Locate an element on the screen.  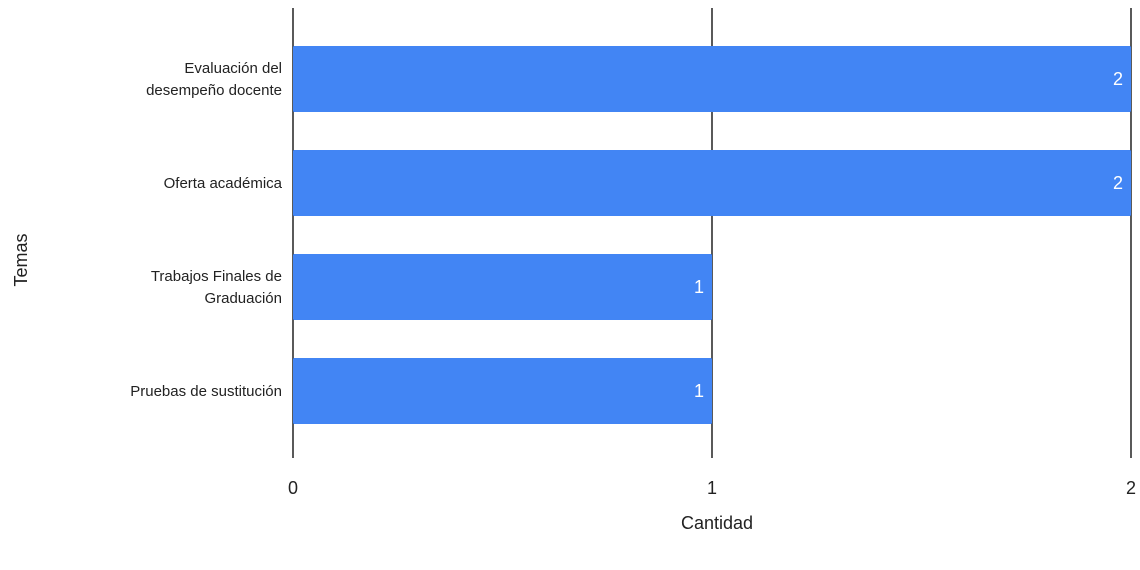
category-label-line: Graduación is located at coordinates (243, 298).